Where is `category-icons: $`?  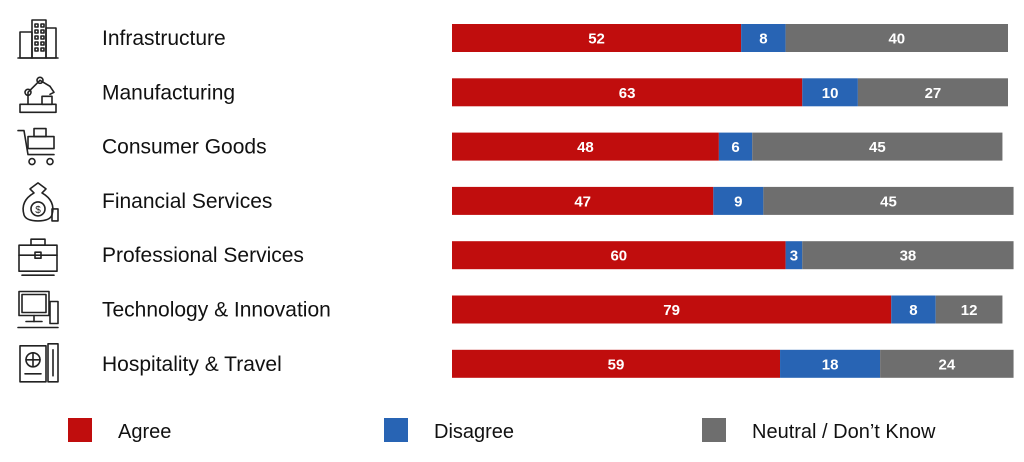
category-icons: $ is located at coordinates (38, 201).